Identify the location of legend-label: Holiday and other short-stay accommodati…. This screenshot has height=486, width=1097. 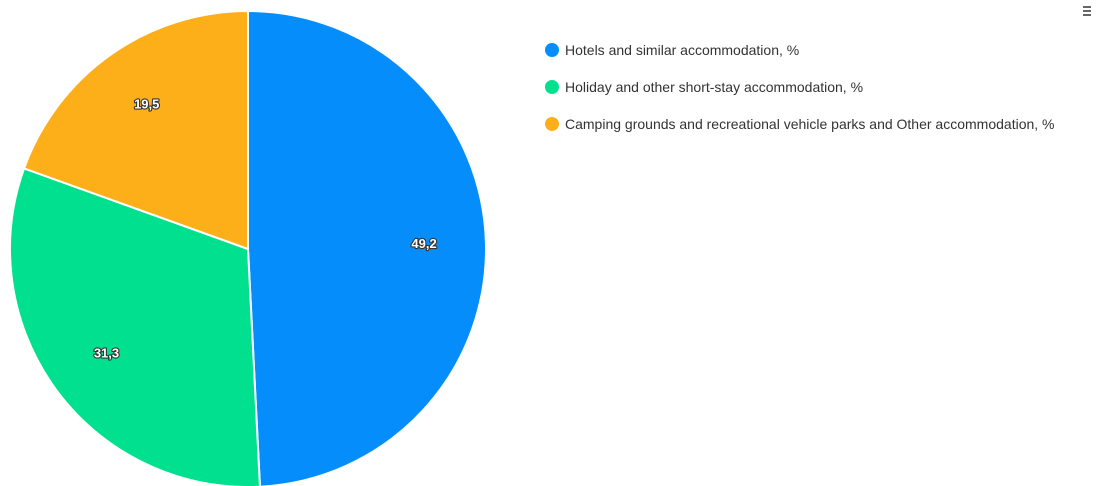
(714, 87).